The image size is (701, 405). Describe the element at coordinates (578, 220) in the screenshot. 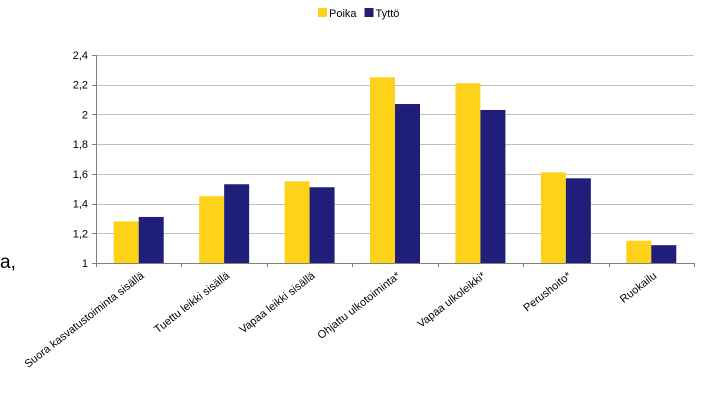

I see `bar-tyttö-5` at that location.